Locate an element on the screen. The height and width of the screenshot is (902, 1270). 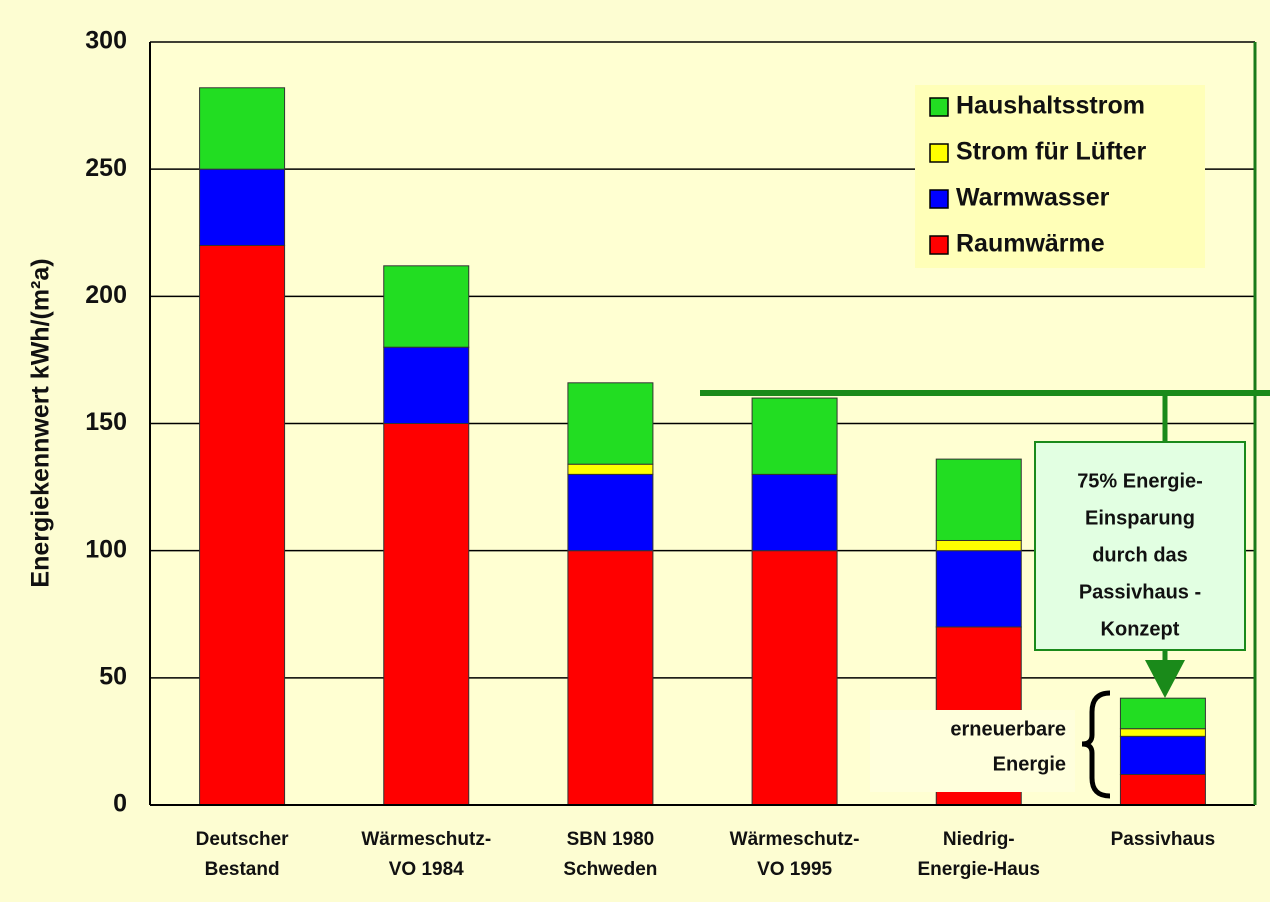
annotation: Passivhaus - is located at coordinates (1140, 592).